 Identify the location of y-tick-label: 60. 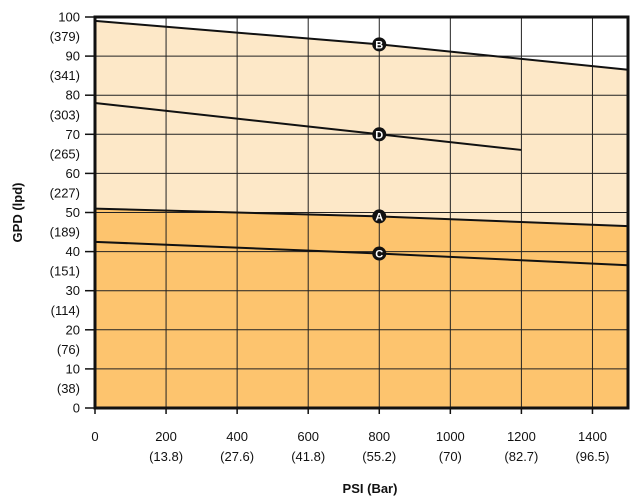
(73, 173).